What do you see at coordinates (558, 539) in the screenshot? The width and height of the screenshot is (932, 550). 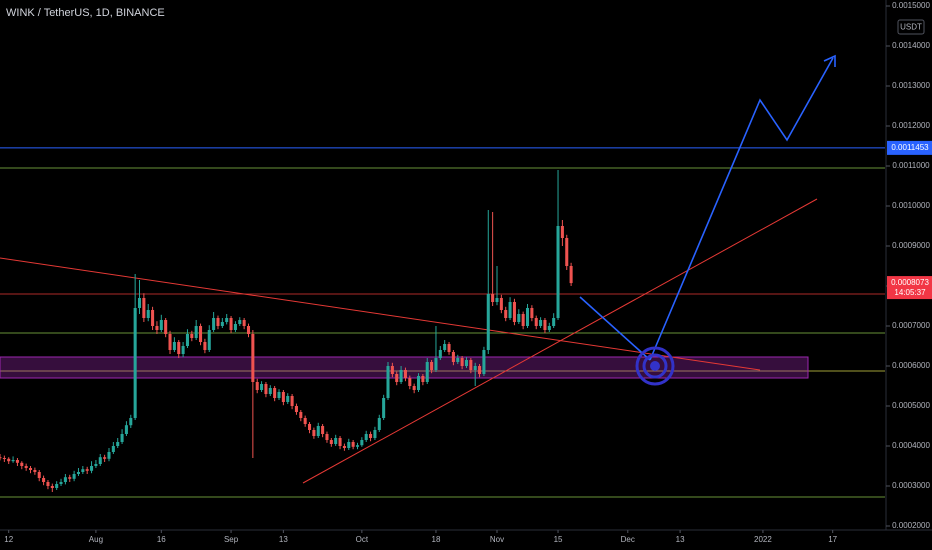 I see `x-tick-label: 15` at bounding box center [558, 539].